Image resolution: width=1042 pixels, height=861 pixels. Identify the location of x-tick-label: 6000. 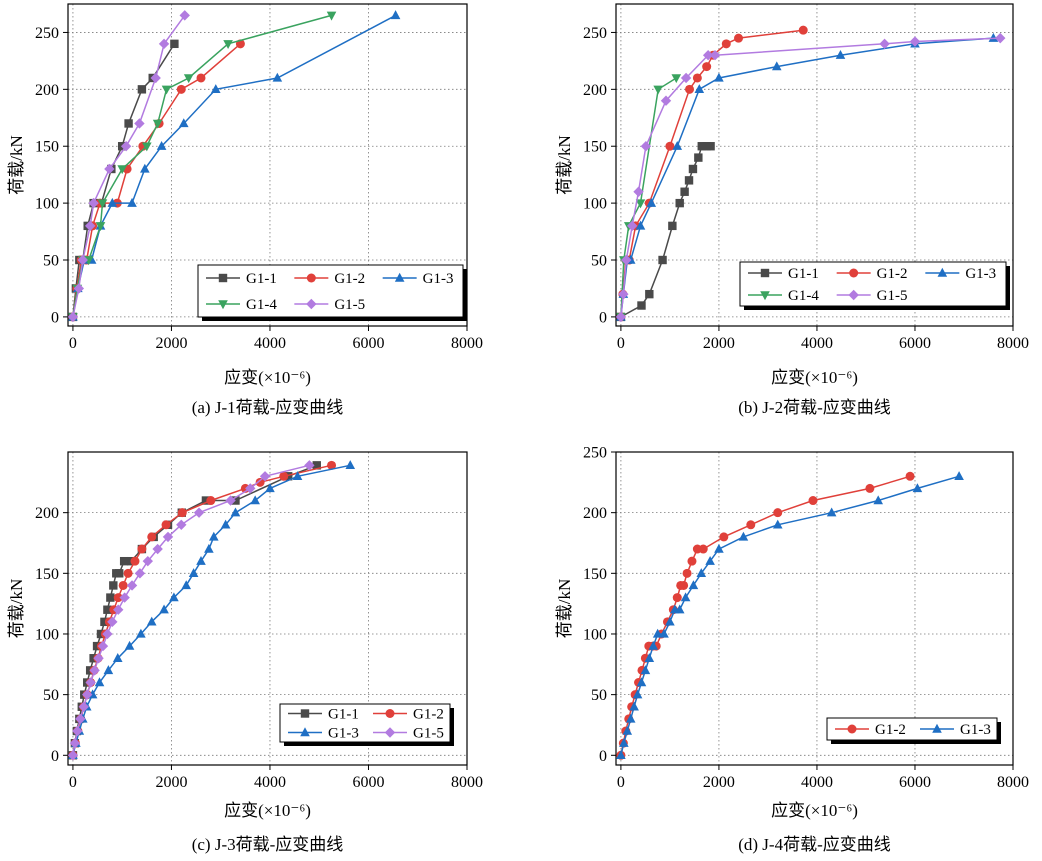
(368, 343).